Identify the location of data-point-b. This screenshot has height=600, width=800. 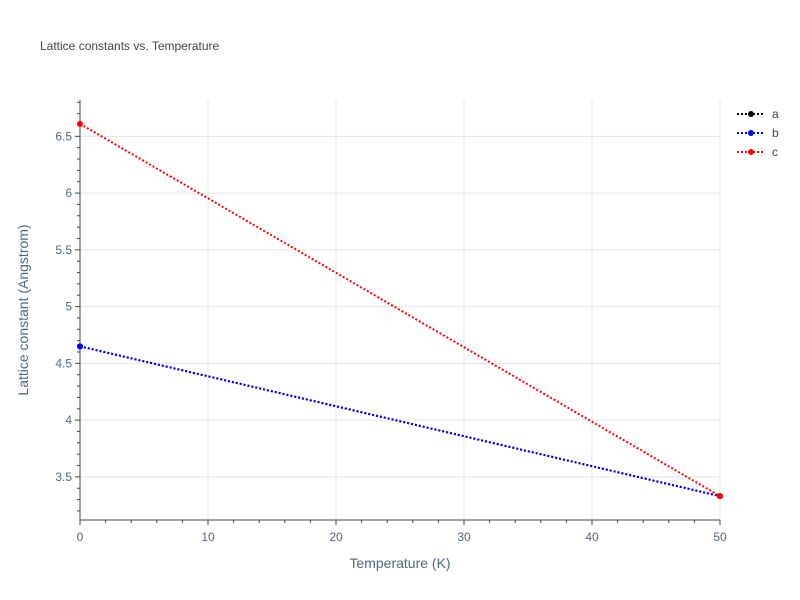
(80, 346).